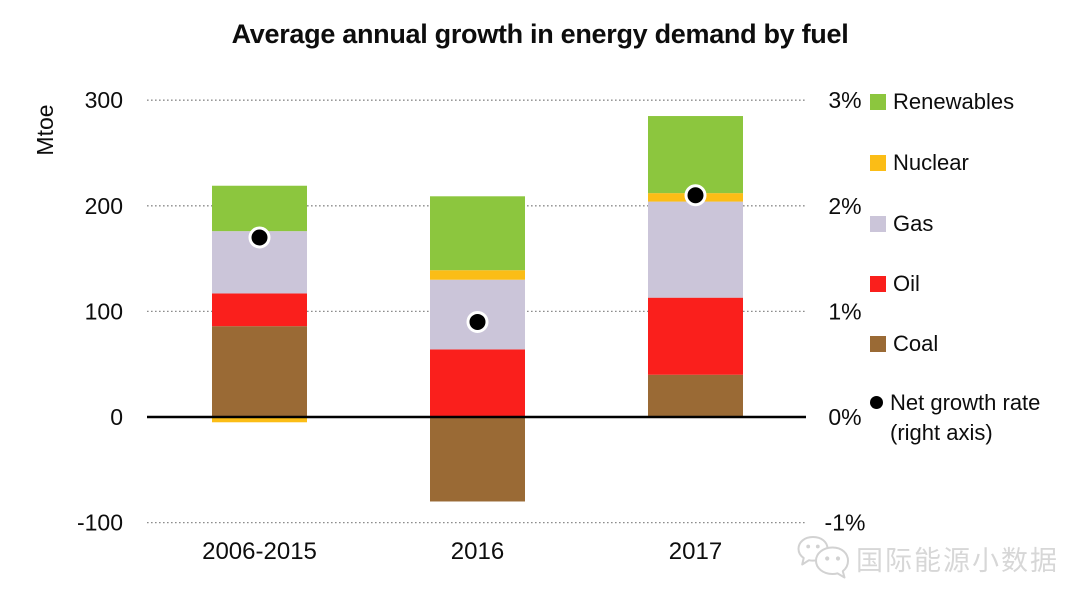 This screenshot has height=601, width=1080. Describe the element at coordinates (823, 557) in the screenshot. I see `wechat-icon` at that location.